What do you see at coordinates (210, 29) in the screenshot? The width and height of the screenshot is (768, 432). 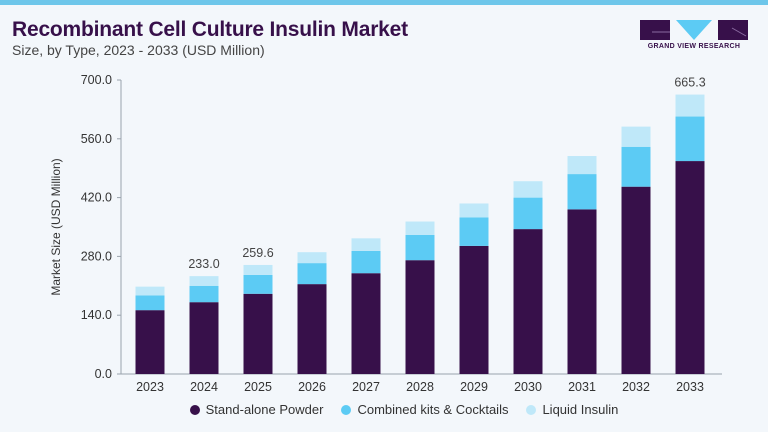 I see `chart-title: Recombinant Cell Culture Insulin Market` at bounding box center [210, 29].